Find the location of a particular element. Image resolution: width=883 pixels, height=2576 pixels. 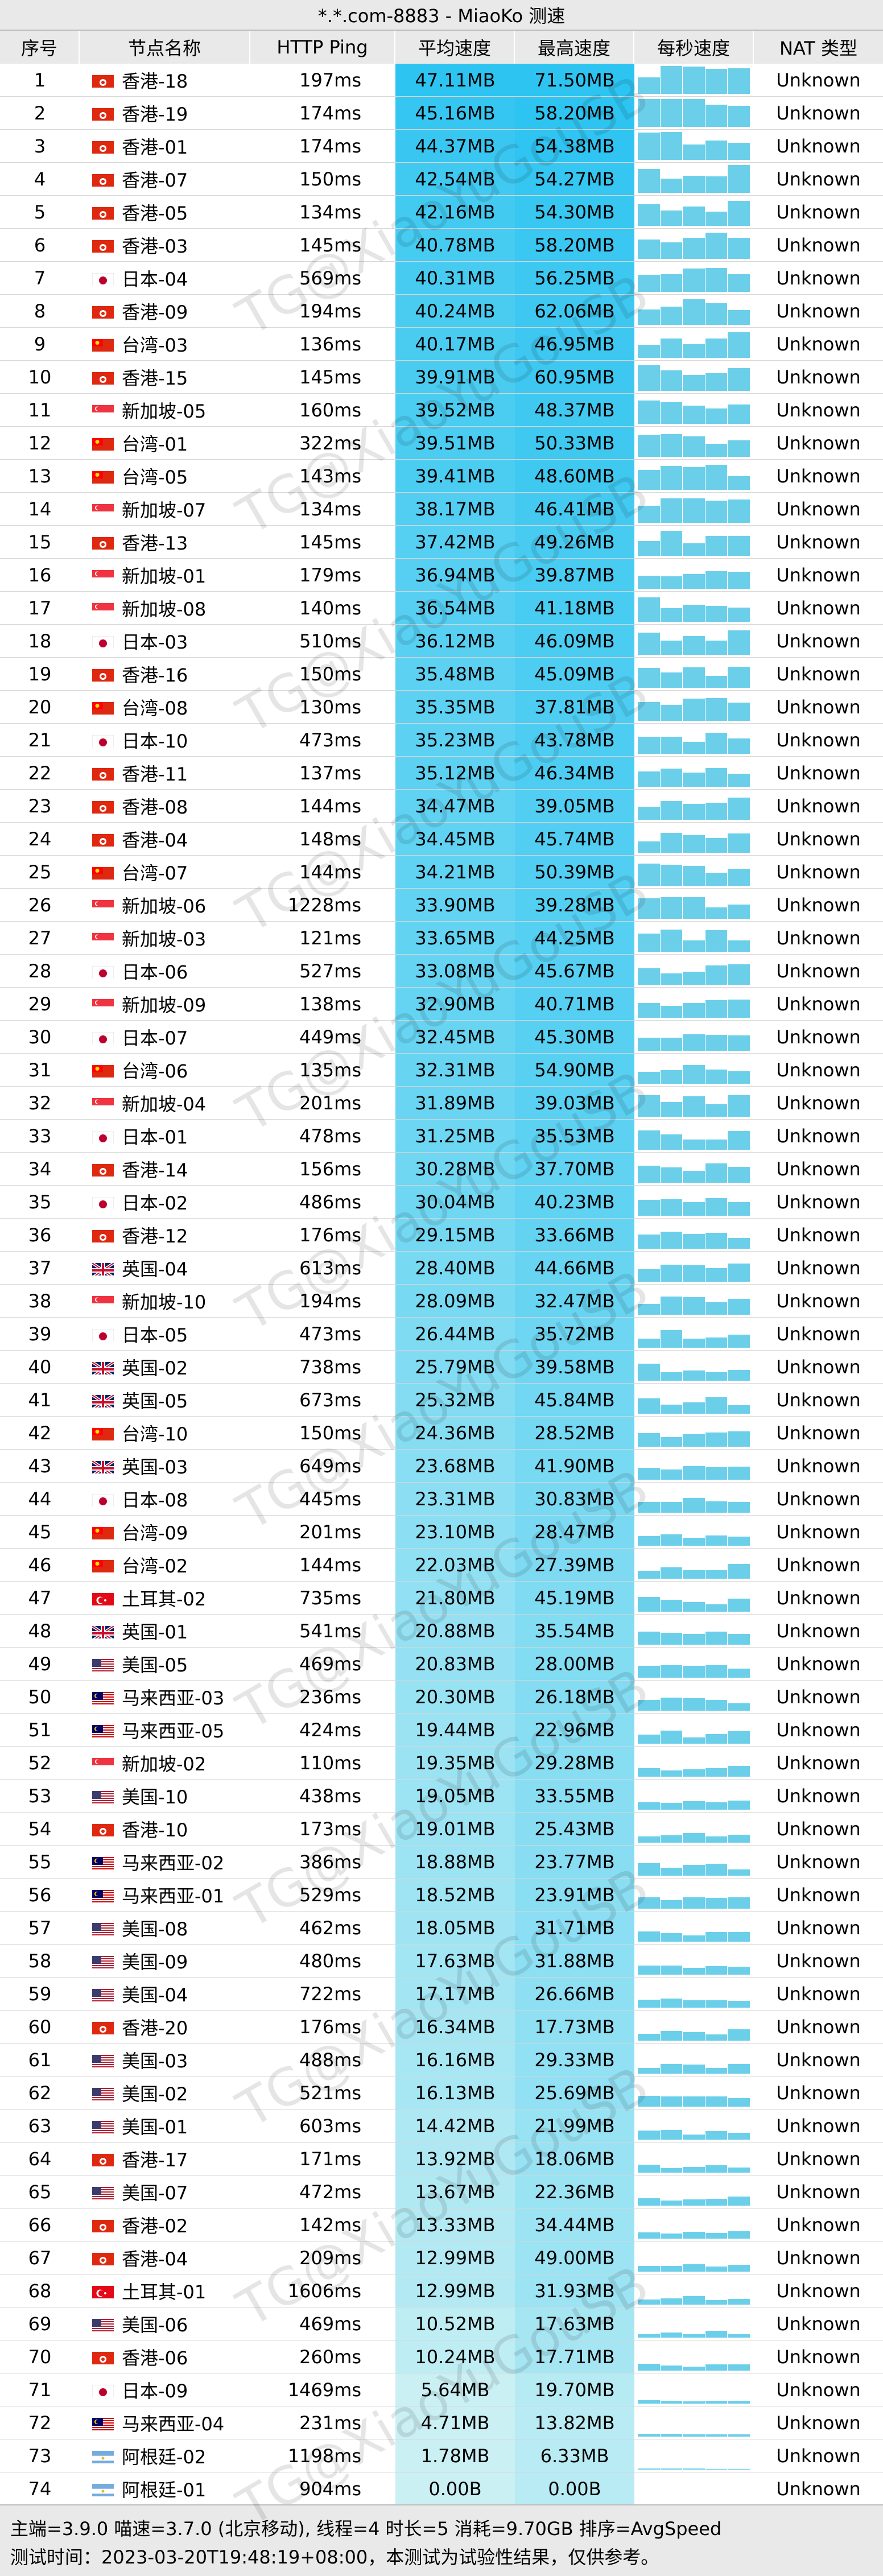

max-speed: 49.00MB is located at coordinates (574, 2257).